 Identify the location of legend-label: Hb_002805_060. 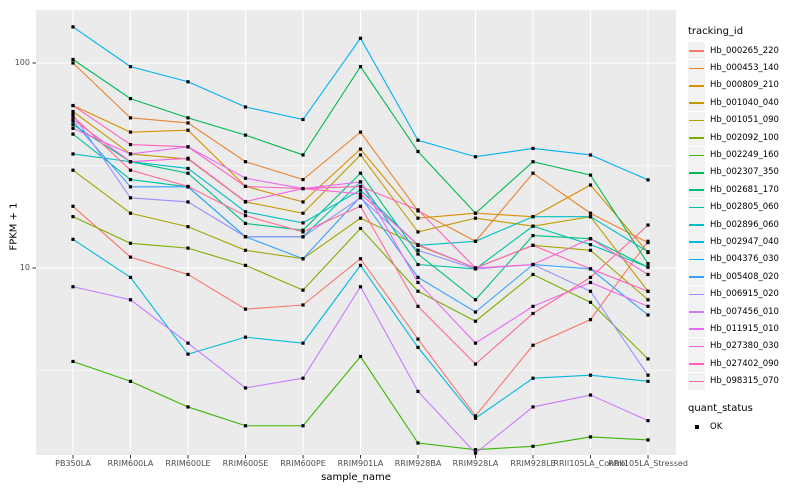
(744, 207).